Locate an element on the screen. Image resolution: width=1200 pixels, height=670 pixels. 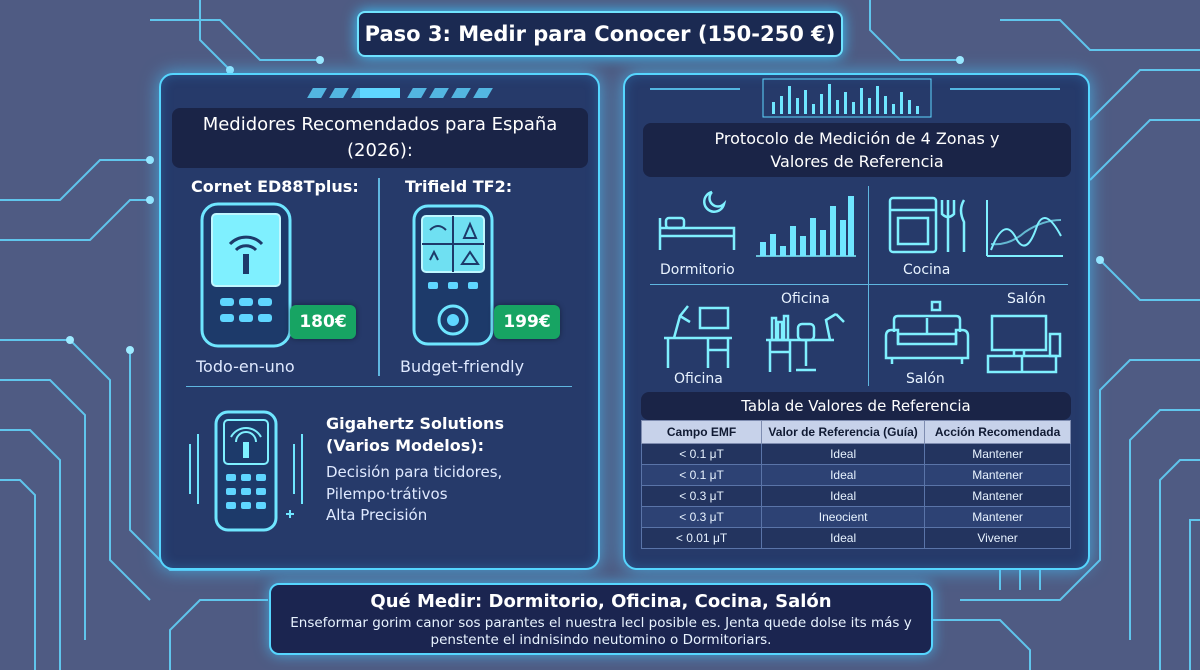
zone-label-oficina-top: Oficina is located at coordinates (805, 299).